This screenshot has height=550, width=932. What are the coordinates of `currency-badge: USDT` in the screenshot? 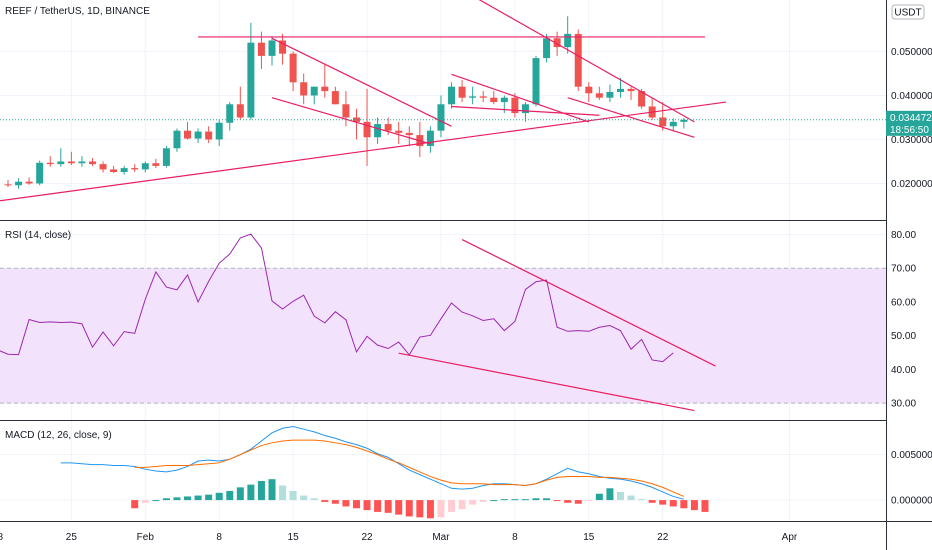 It's located at (908, 12).